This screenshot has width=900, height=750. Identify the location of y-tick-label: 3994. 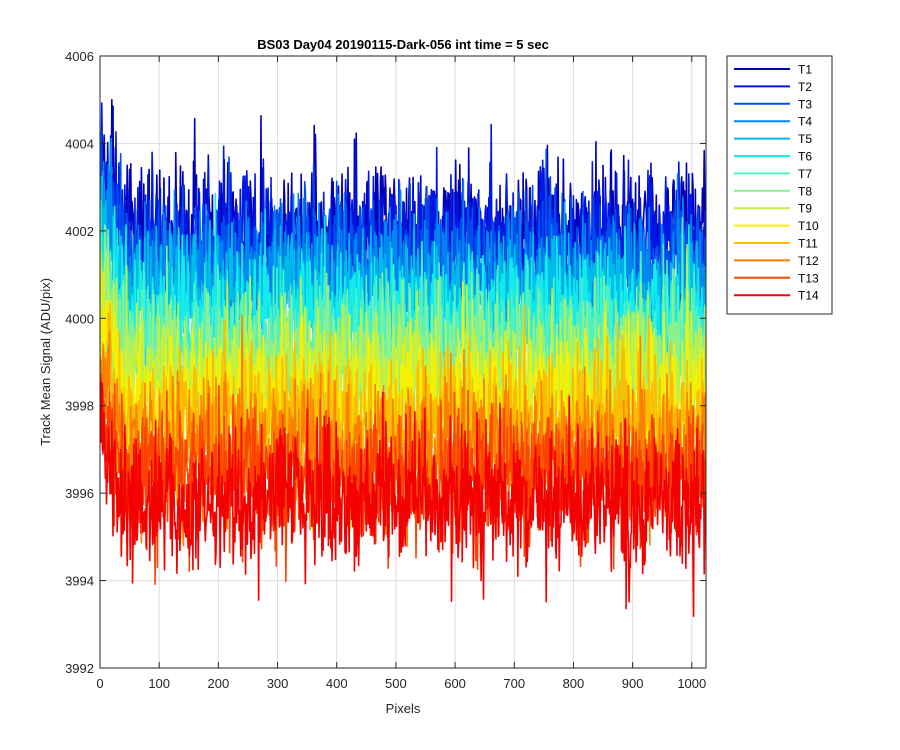
(79, 581).